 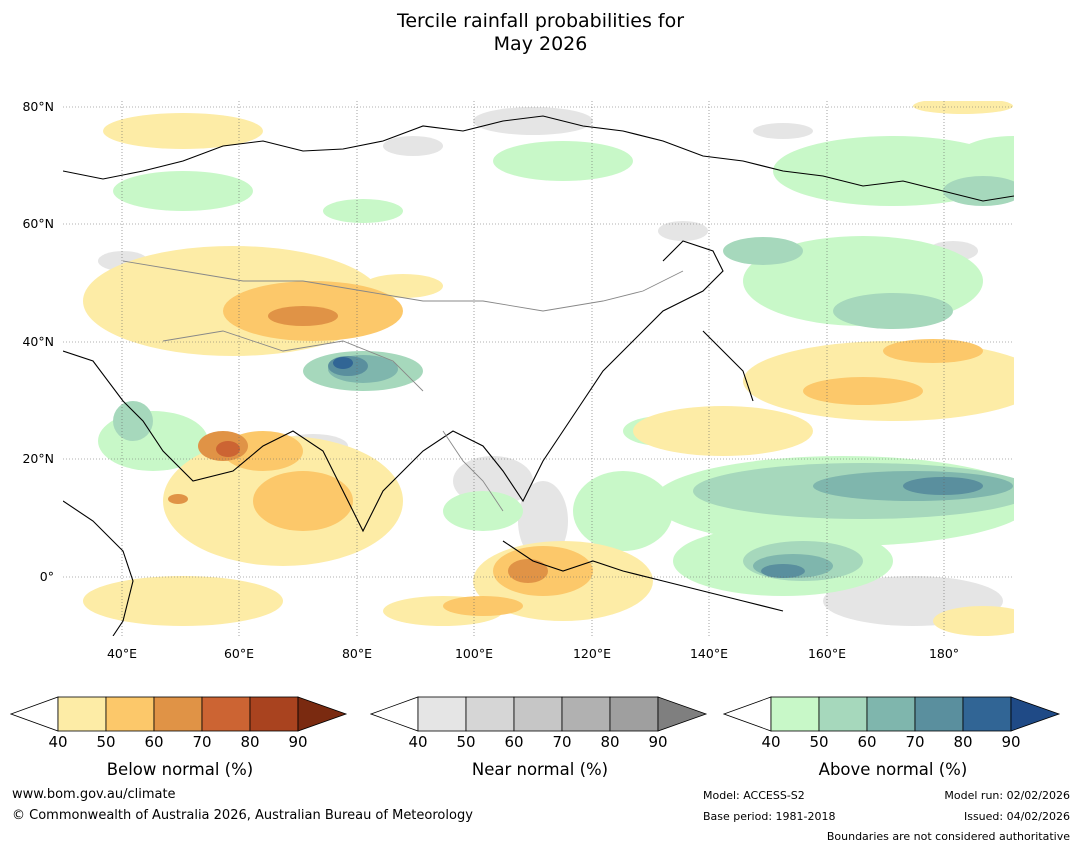 I want to click on lat-label-80n: 80°N, so click(x=38, y=106).